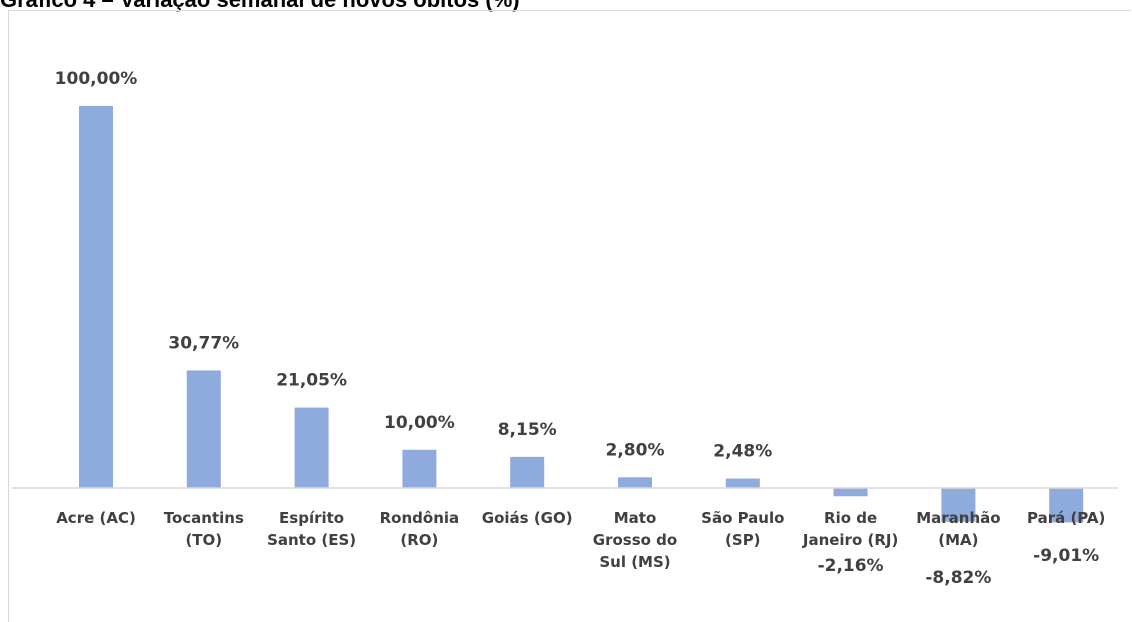 This screenshot has width=1132, height=622. Describe the element at coordinates (420, 529) in the screenshot. I see `category-label-3: Rondônia (RO)` at that location.